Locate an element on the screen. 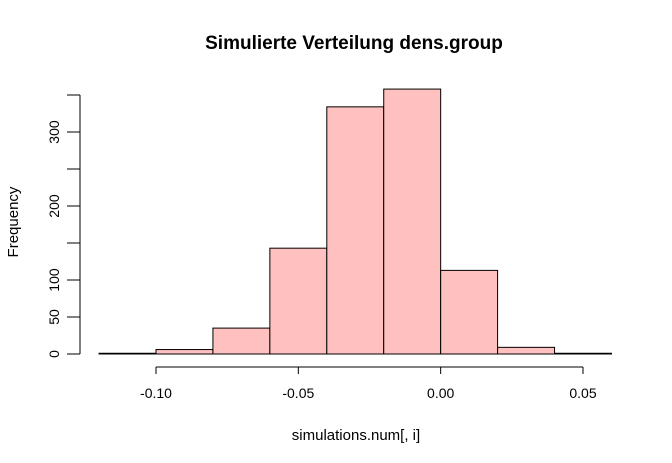 This screenshot has height=463, width=672. y-tick-label: 50 is located at coordinates (54, 317).